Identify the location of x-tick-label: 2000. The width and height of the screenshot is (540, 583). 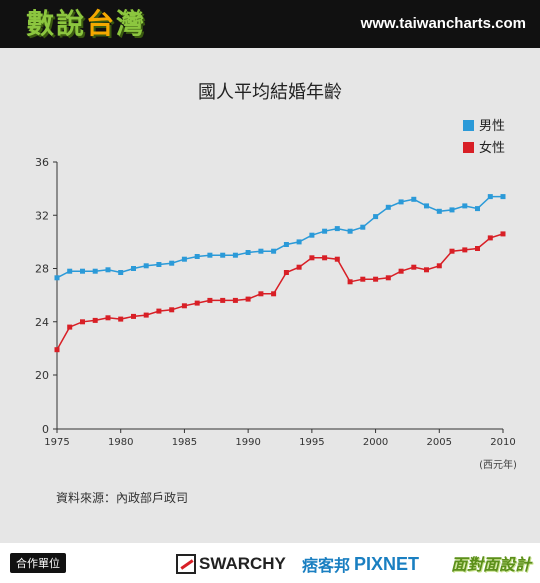
(375, 442).